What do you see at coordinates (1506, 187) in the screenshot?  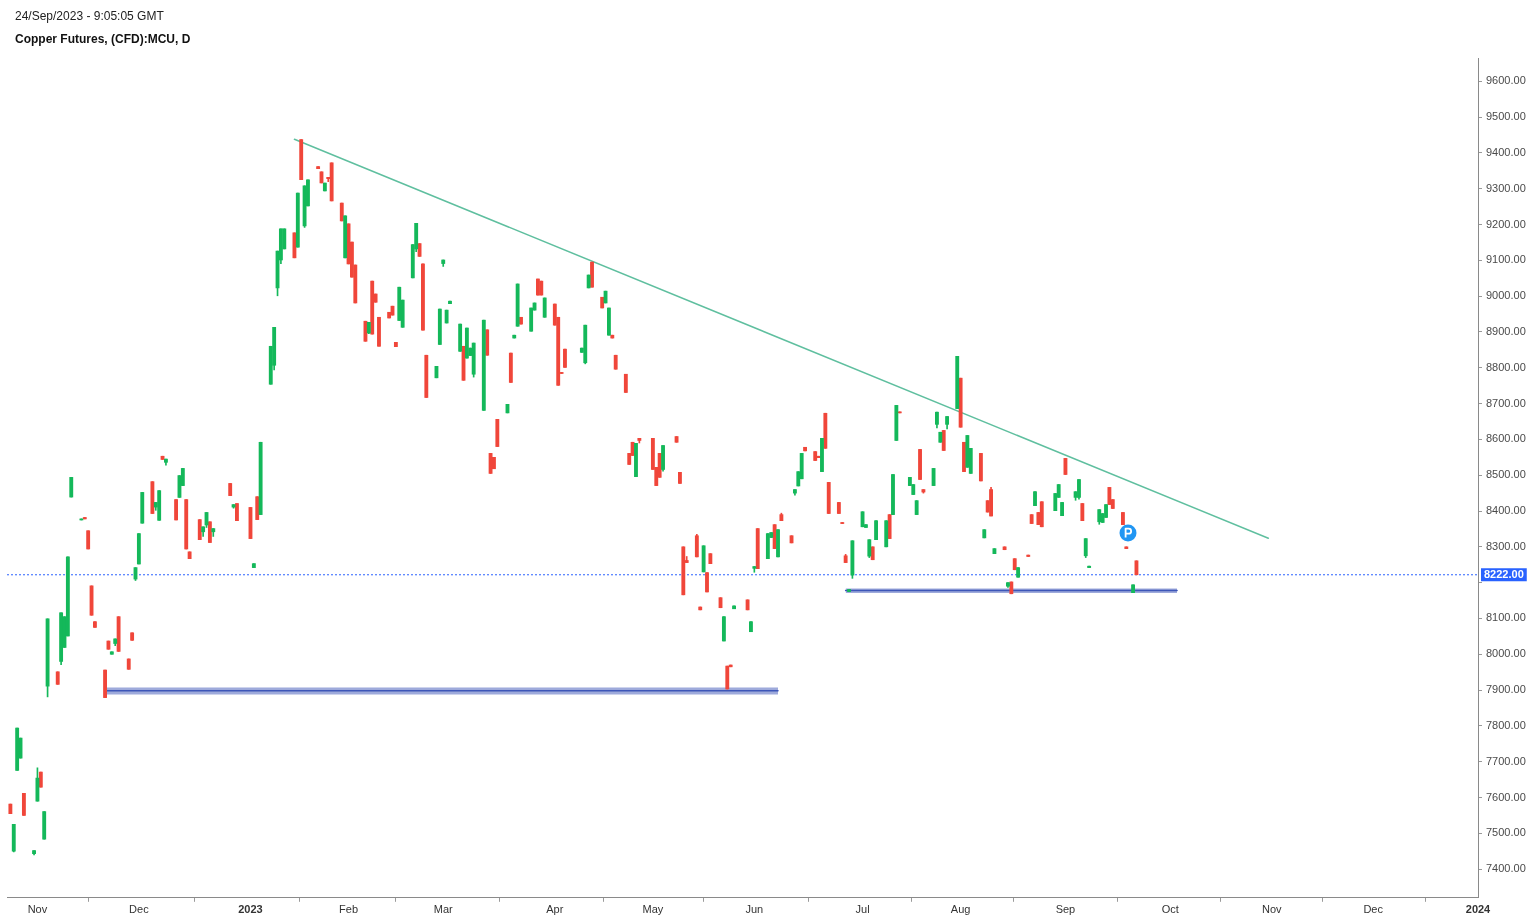 I see `y-tick-label: 9300.00` at bounding box center [1506, 187].